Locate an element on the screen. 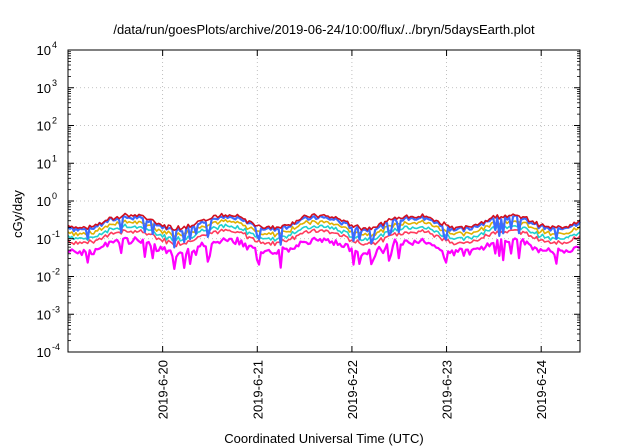  y-tick-label-exponent: 4 is located at coordinates (54, 45).